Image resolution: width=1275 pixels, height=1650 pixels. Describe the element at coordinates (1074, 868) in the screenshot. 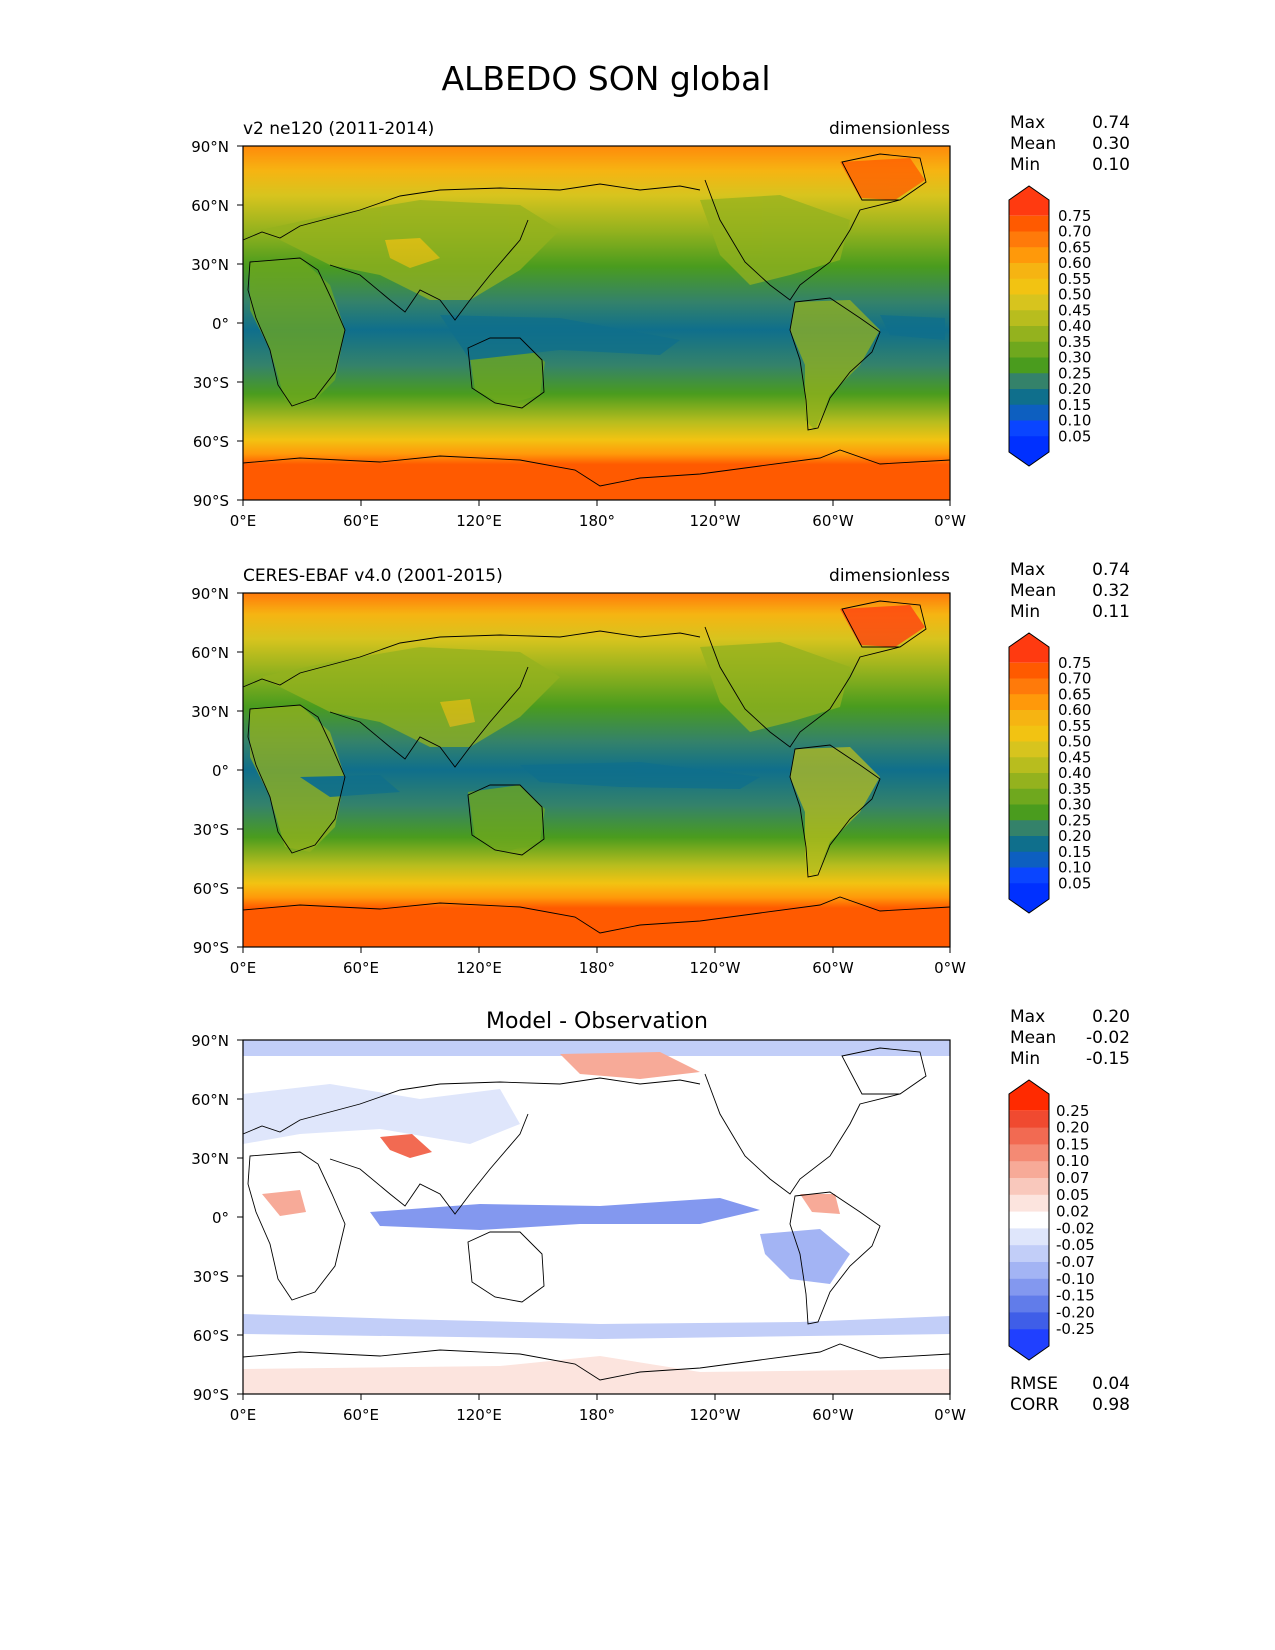

I see `colorbar-tick-label: 0.10` at that location.